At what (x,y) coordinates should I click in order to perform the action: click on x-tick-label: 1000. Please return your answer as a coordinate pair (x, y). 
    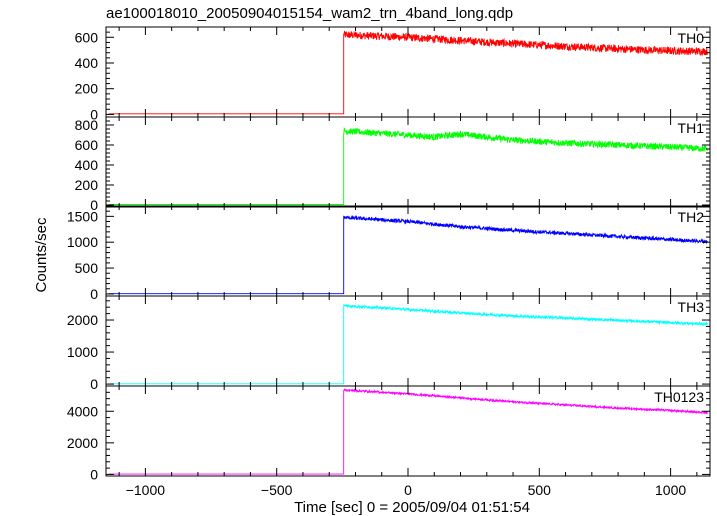
    Looking at the image, I should click on (670, 490).